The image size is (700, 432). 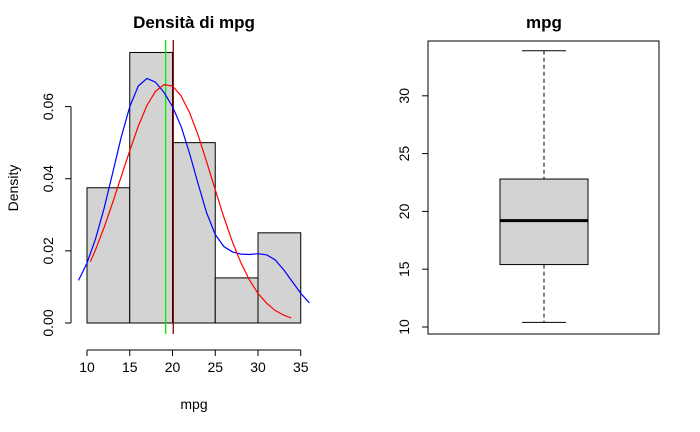 What do you see at coordinates (48, 178) in the screenshot?
I see `y-tick-label: 0.04` at bounding box center [48, 178].